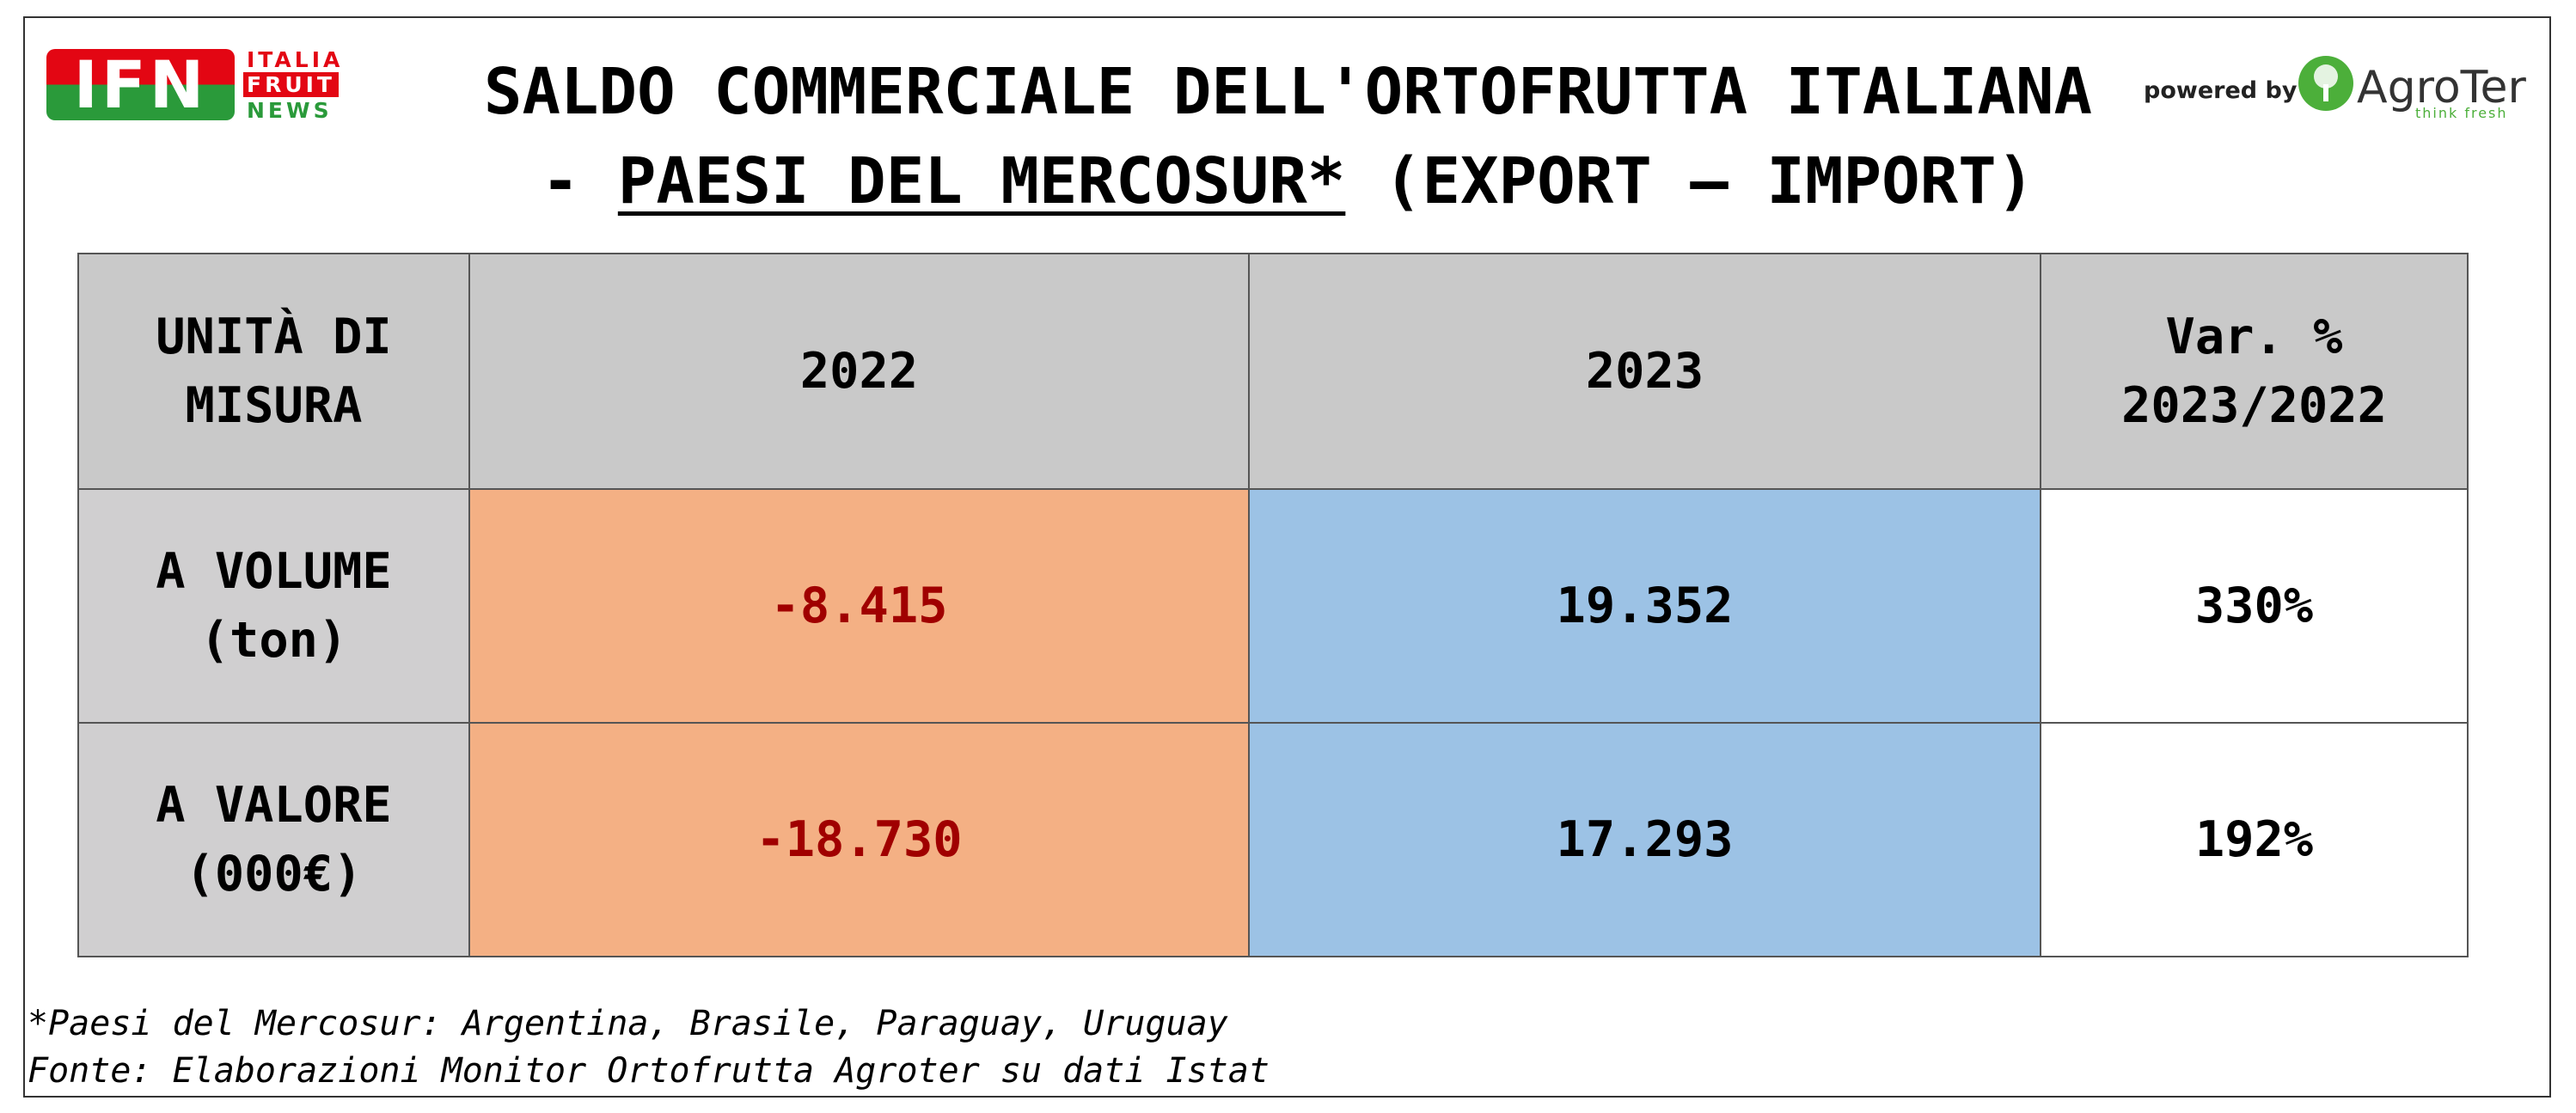 The height and width of the screenshot is (1113, 2576). I want to click on cell-2022: -18.730, so click(859, 839).